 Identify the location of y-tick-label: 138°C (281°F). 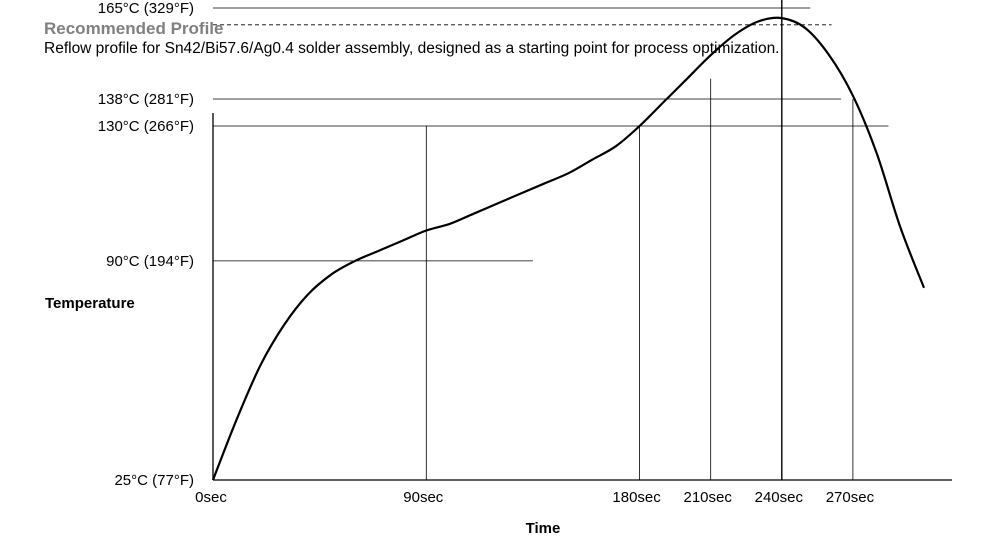
(146, 99).